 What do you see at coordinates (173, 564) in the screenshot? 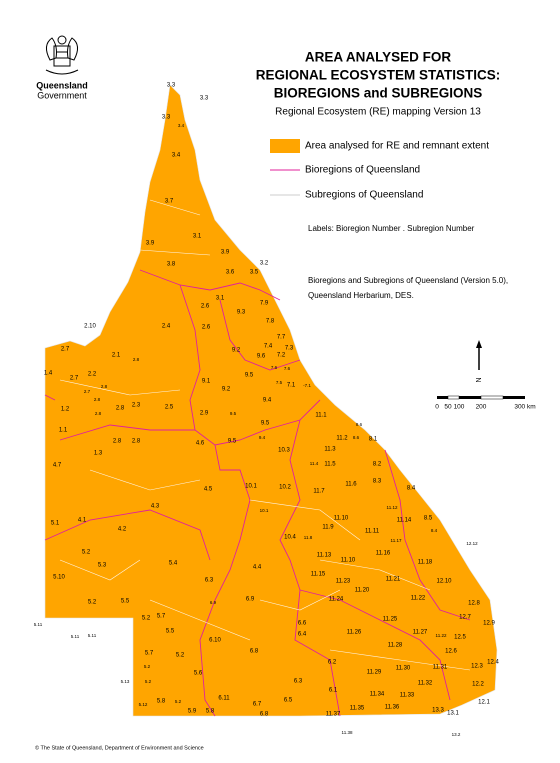
I see `region-label: 5.4` at bounding box center [173, 564].